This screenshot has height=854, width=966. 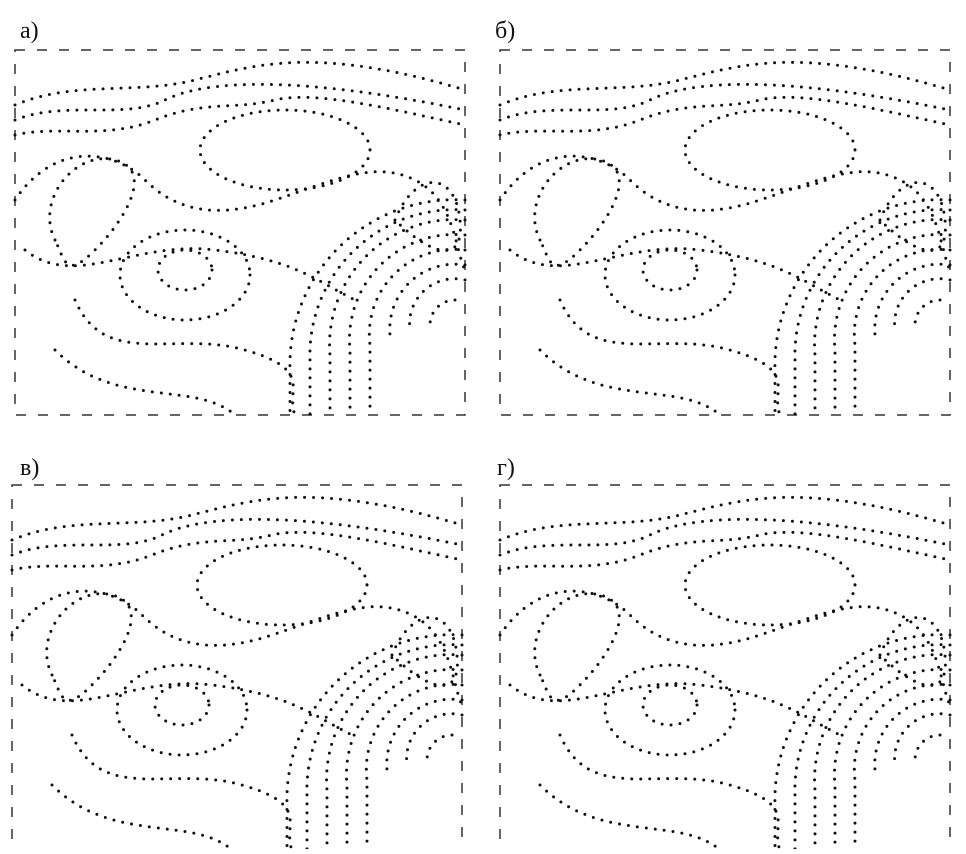 What do you see at coordinates (29, 468) in the screenshot?
I see `panel-label: в)` at bounding box center [29, 468].